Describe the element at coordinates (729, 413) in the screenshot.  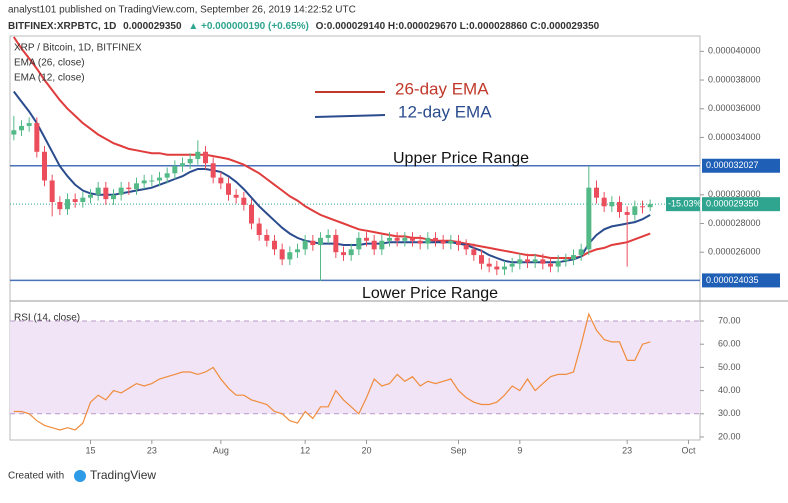
I see `y-tick-label: 30.00` at that location.